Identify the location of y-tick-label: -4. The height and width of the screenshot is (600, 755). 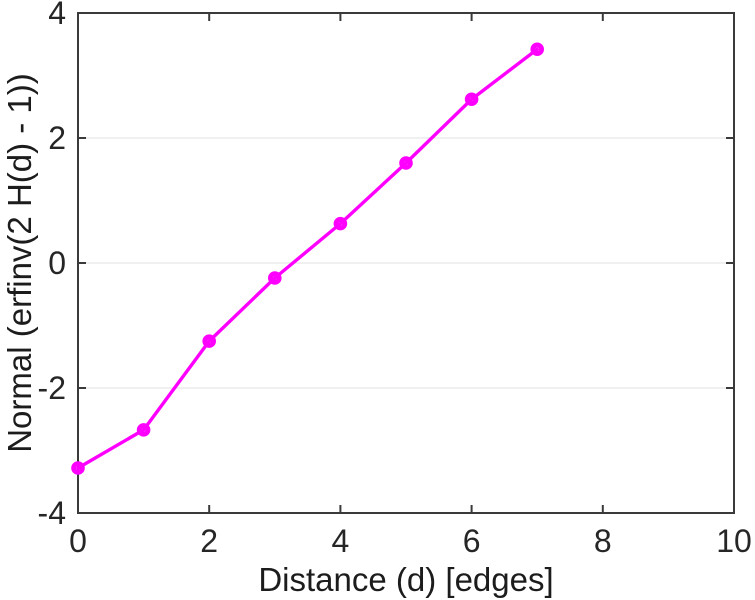
(52, 513).